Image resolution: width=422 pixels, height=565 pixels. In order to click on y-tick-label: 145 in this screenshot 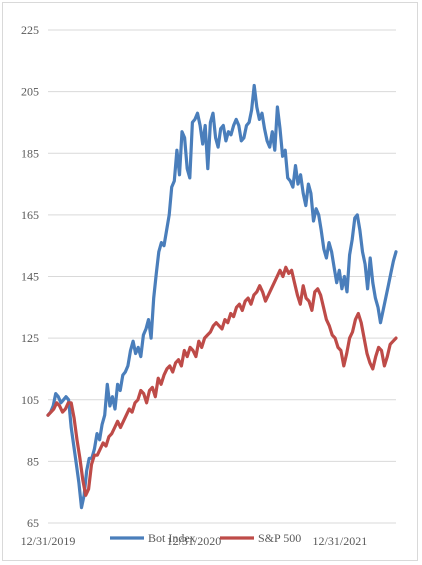, I will do `click(30, 277)`.